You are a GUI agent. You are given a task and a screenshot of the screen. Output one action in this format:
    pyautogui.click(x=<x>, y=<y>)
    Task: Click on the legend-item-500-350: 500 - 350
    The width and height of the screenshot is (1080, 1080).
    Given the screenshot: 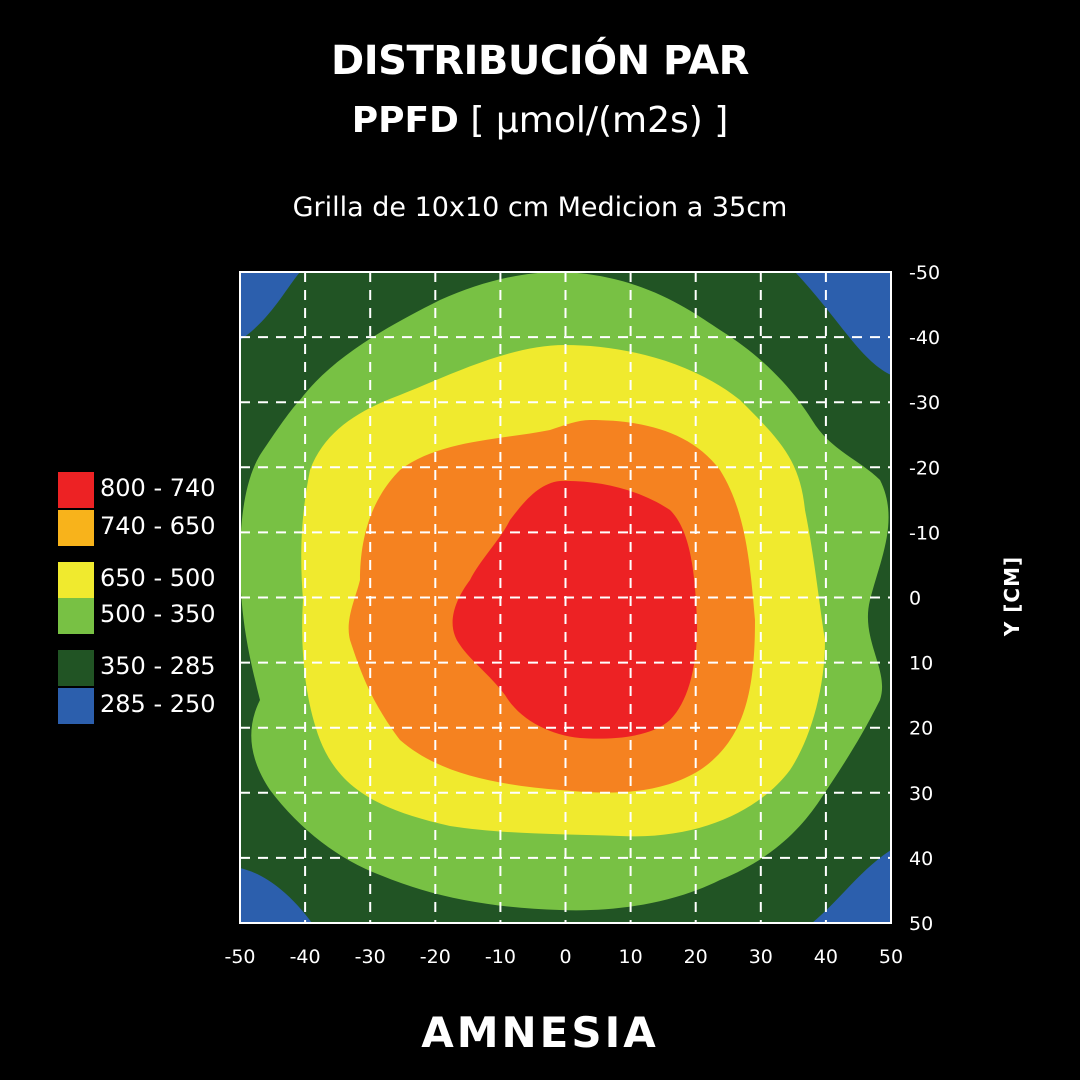 What is the action you would take?
    pyautogui.click(x=158, y=616)
    